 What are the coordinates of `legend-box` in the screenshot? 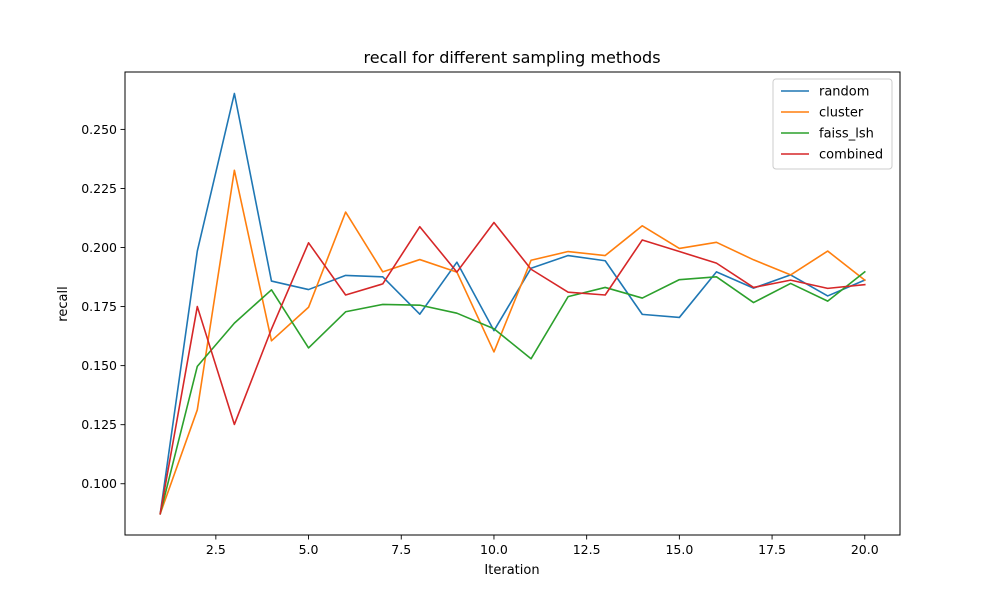 It's located at (832, 124).